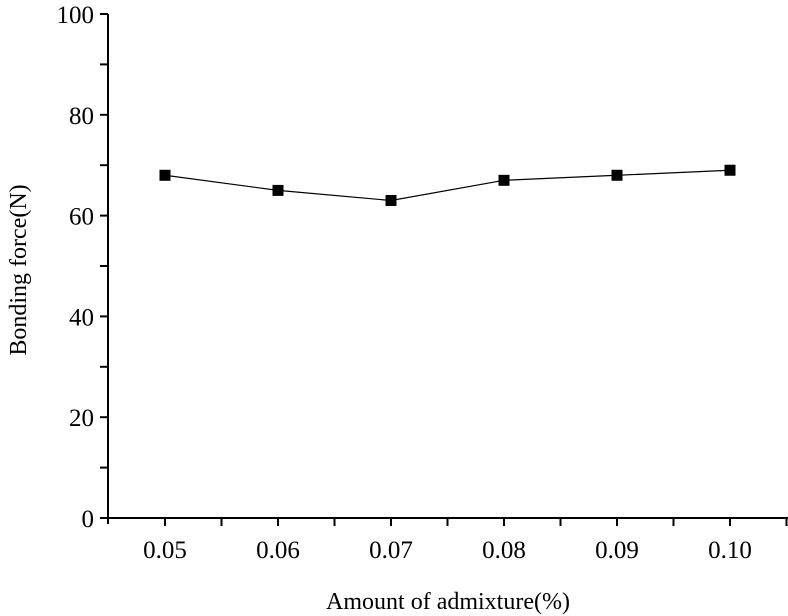 This screenshot has height=616, width=788. I want to click on x-tick-label: 0.06, so click(278, 550).